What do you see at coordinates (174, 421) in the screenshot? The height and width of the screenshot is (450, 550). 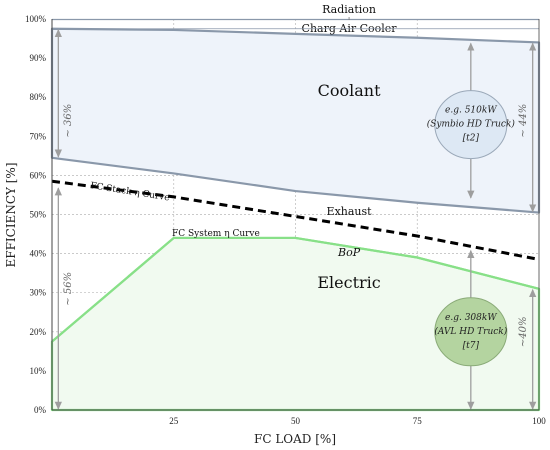 I see `x-tick-label: 25` at bounding box center [174, 421].